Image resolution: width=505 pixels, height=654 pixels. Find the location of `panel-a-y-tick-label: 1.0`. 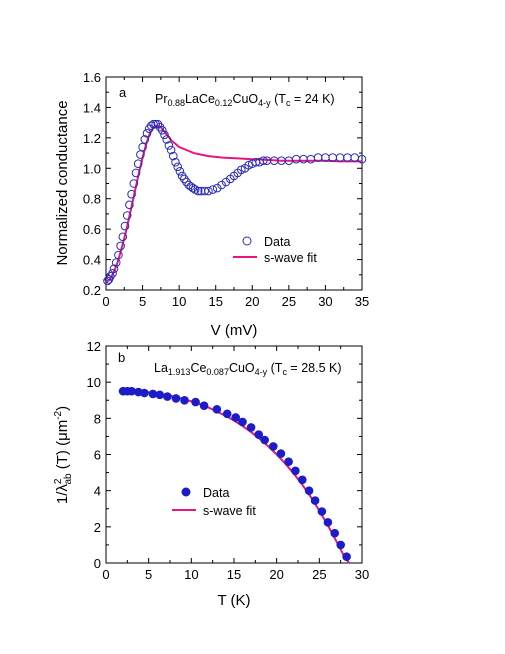

panel-a-y-tick-label: 1.0 is located at coordinates (92, 168).